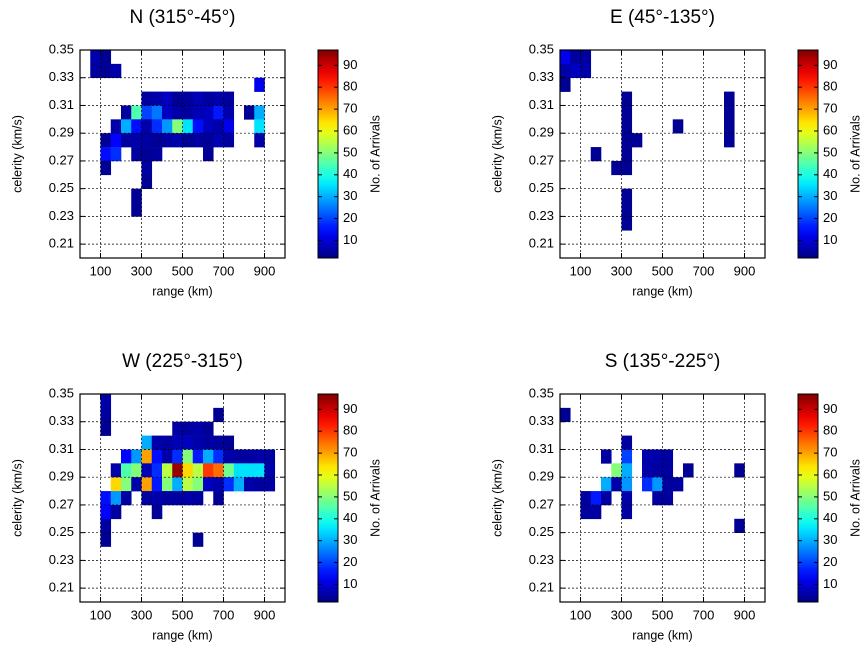 Image resolution: width=868 pixels, height=660 pixels. Describe the element at coordinates (182, 361) in the screenshot. I see `panel-title: W (225°-315°)` at that location.